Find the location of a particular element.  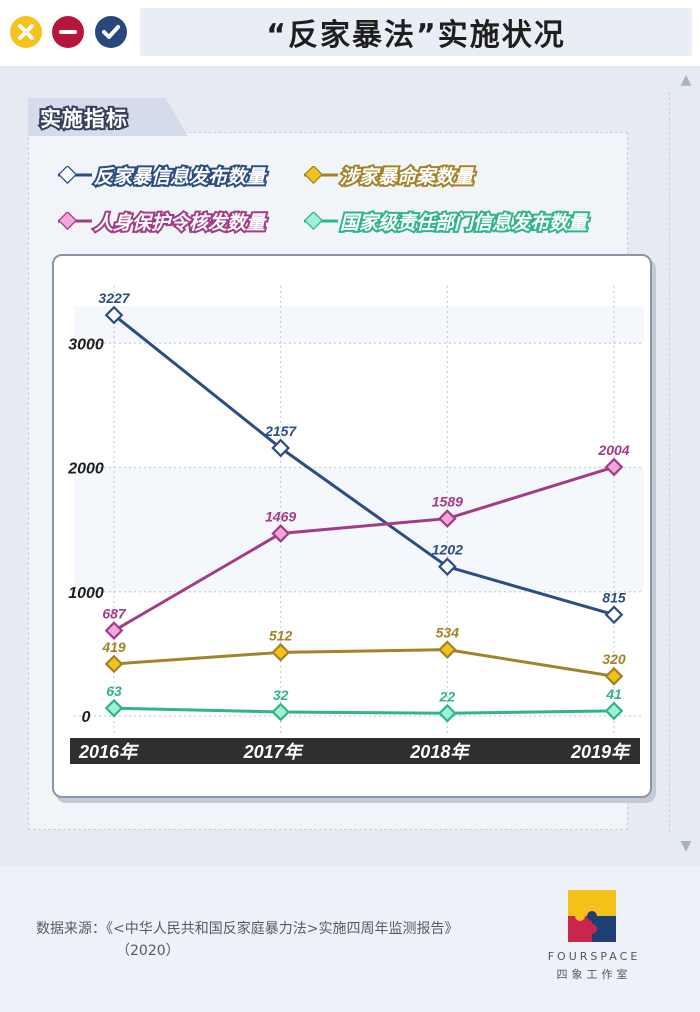

data-label: 22 is located at coordinates (447, 696).